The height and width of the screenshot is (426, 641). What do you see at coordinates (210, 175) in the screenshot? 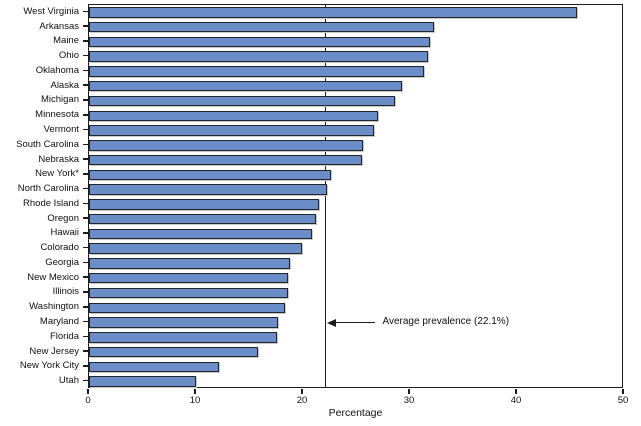
I see `bar-new-york` at bounding box center [210, 175].